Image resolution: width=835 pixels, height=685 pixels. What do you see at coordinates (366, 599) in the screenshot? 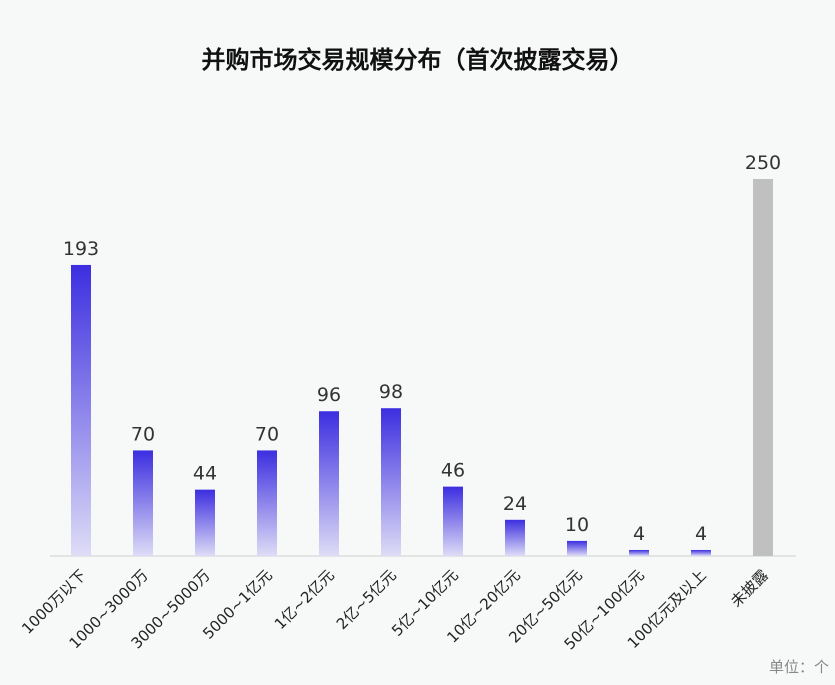
I see `x-tick-label: 2亿~5亿元` at bounding box center [366, 599].